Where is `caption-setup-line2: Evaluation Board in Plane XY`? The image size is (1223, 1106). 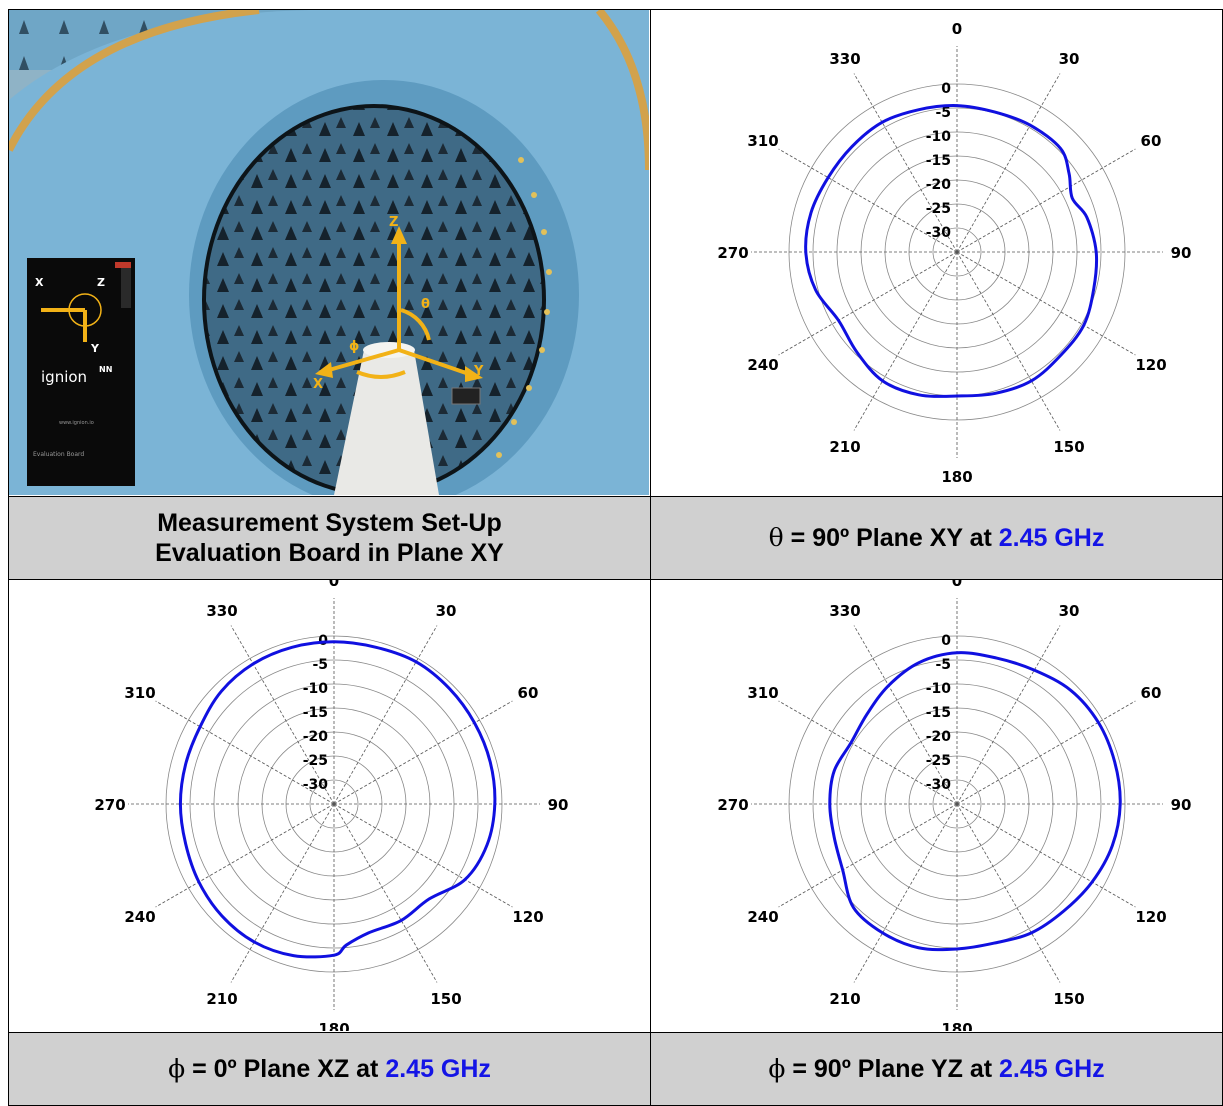 caption-setup-line2: Evaluation Board in Plane XY is located at coordinates (329, 553).